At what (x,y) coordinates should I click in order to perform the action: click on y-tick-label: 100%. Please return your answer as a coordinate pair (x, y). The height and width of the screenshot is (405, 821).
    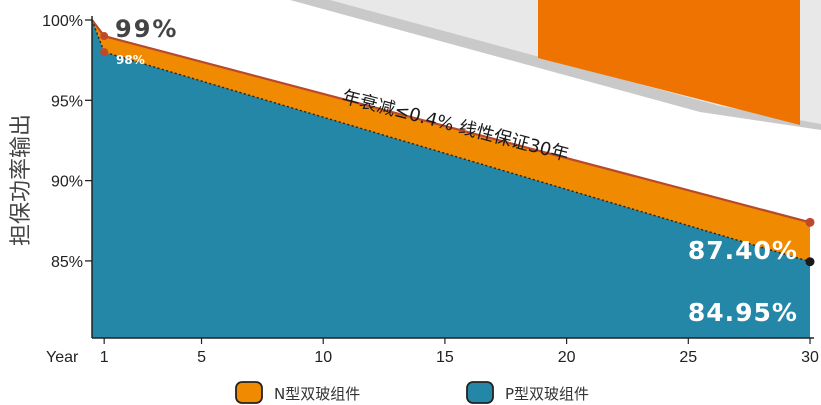
    Looking at the image, I should click on (62, 21).